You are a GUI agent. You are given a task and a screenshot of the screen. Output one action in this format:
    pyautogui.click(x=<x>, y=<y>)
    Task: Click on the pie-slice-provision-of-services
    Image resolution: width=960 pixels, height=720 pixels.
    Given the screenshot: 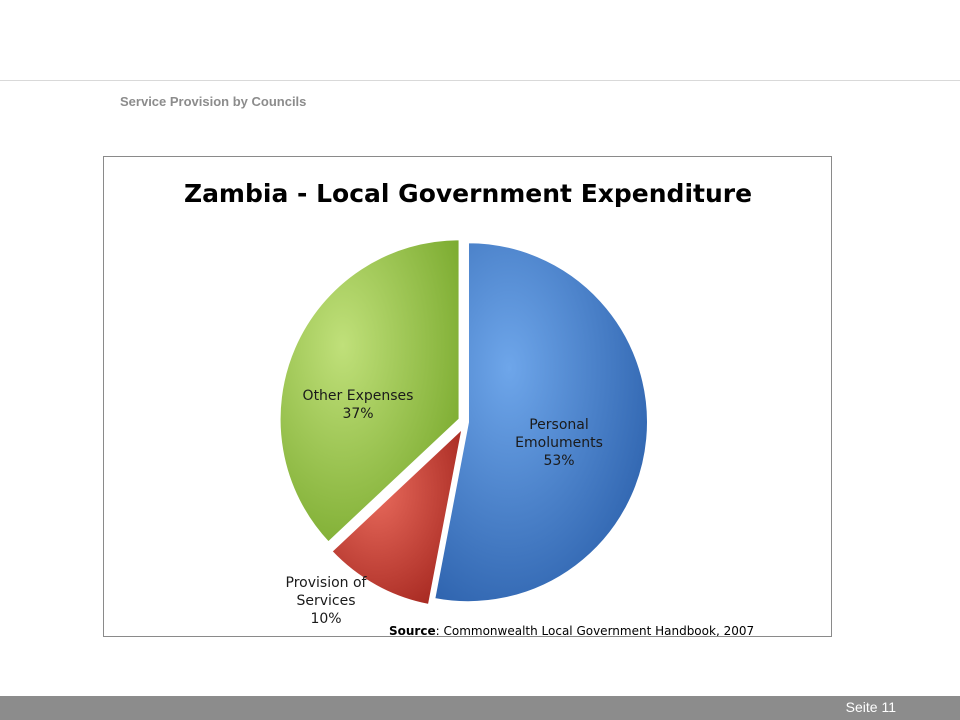 What is the action you would take?
    pyautogui.click(x=397, y=516)
    